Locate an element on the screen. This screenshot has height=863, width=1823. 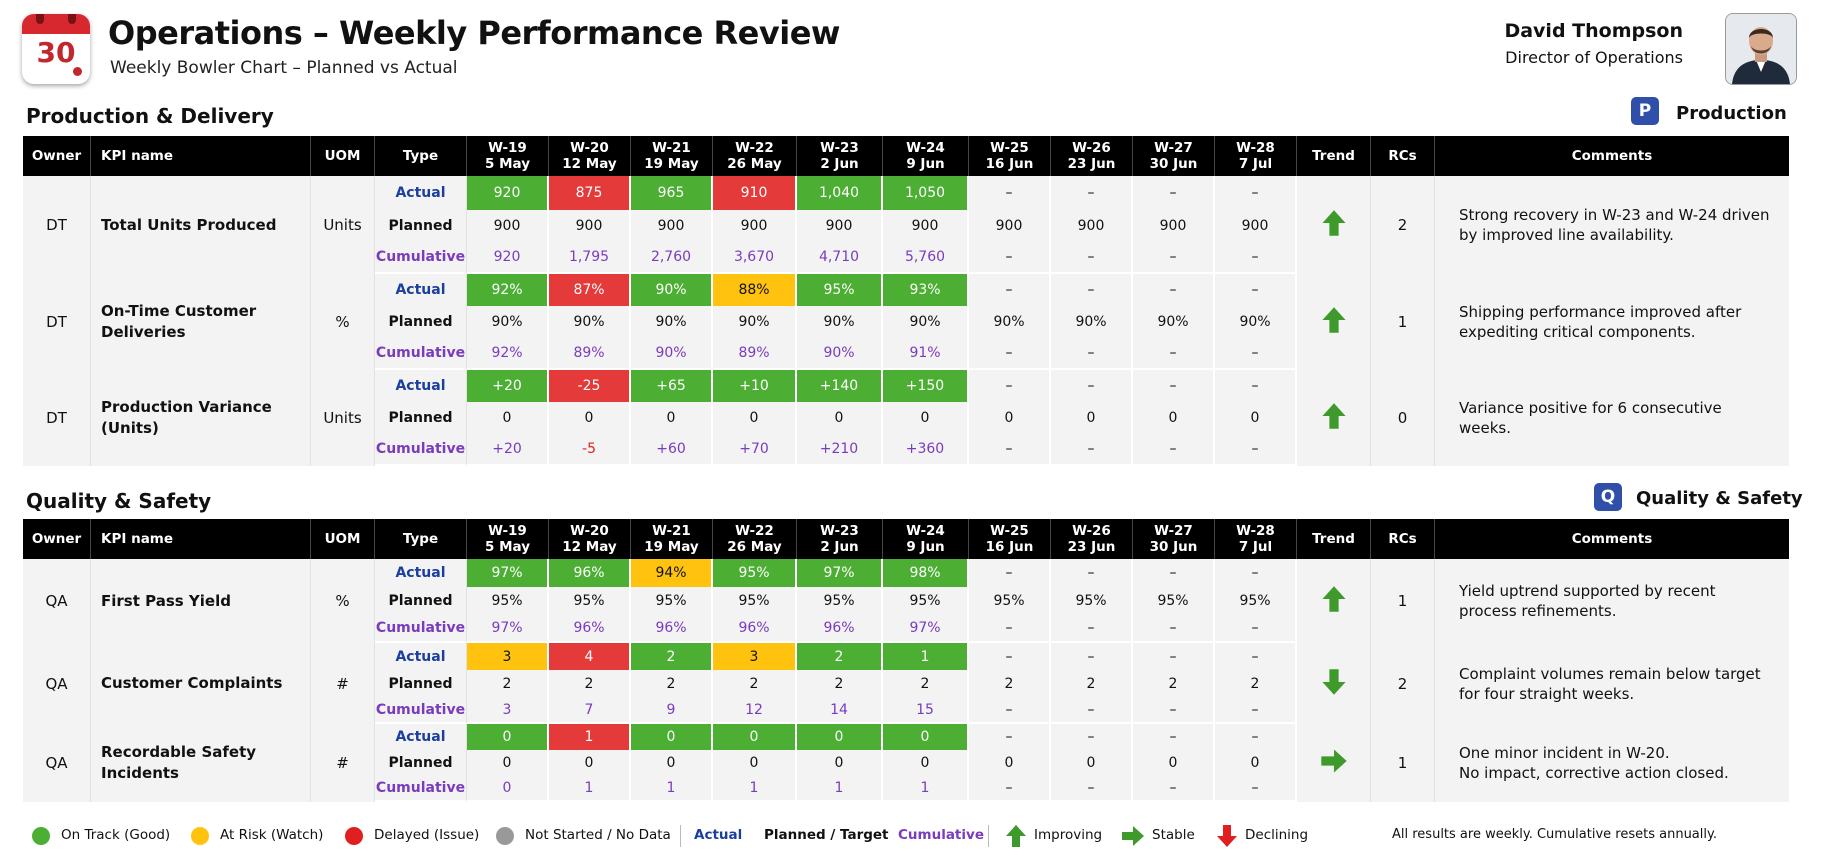
week-date: 19 May is located at coordinates (671, 164).